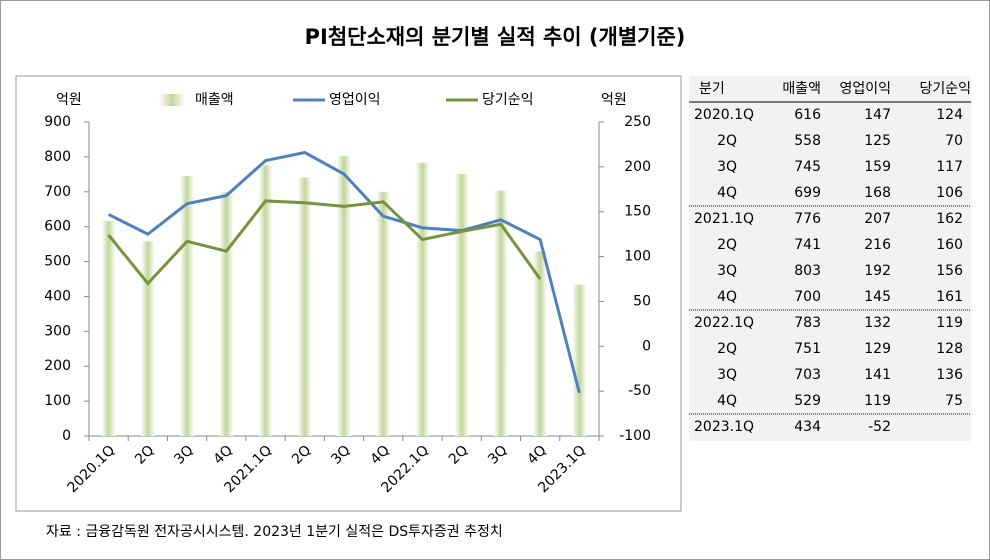 This screenshot has height=560, width=990. What do you see at coordinates (949, 375) in the screenshot?
I see `table-cell: 136` at bounding box center [949, 375].